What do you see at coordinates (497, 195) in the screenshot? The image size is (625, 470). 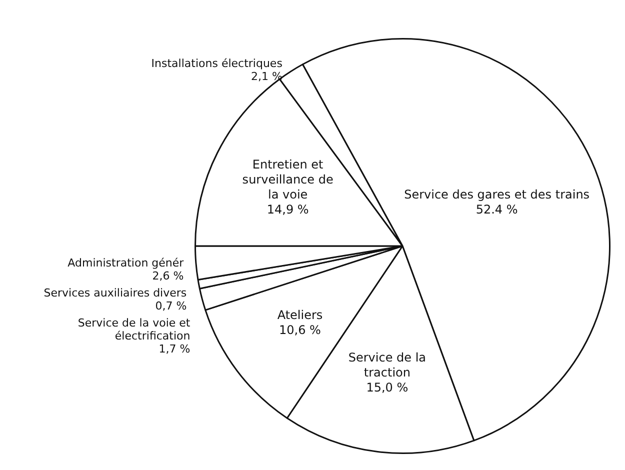 I see `slice-label: Service des gares et des trains` at bounding box center [497, 195].